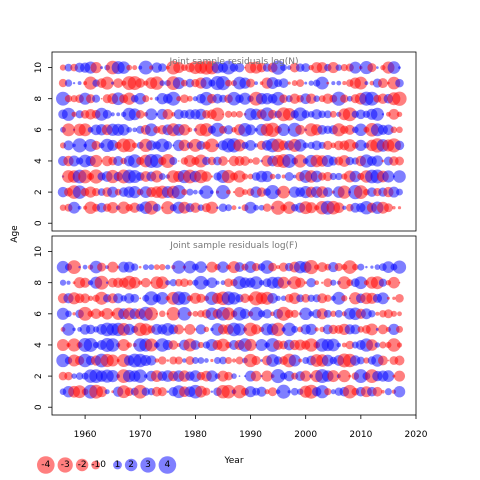  I want to click on legend-label: -1, so click(95, 465).